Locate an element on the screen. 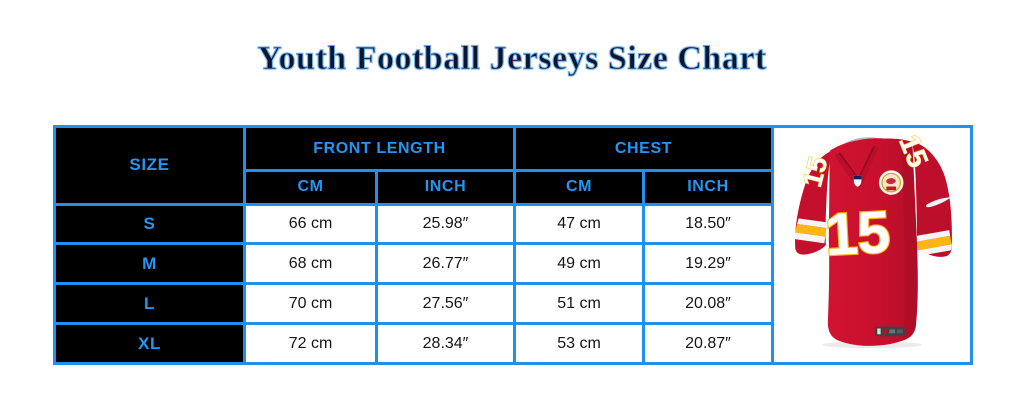 The image size is (1024, 418). nike-swoosh-icon is located at coordinates (938, 202).